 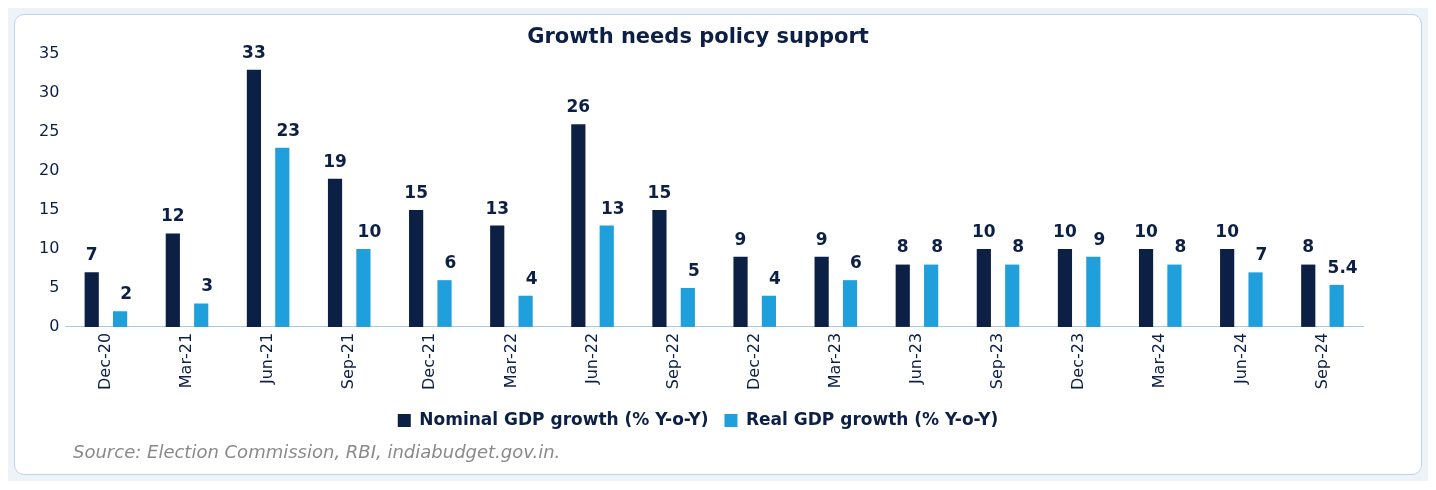 What do you see at coordinates (105, 361) in the screenshot?
I see `x-tick-label: Dec-20` at bounding box center [105, 361].